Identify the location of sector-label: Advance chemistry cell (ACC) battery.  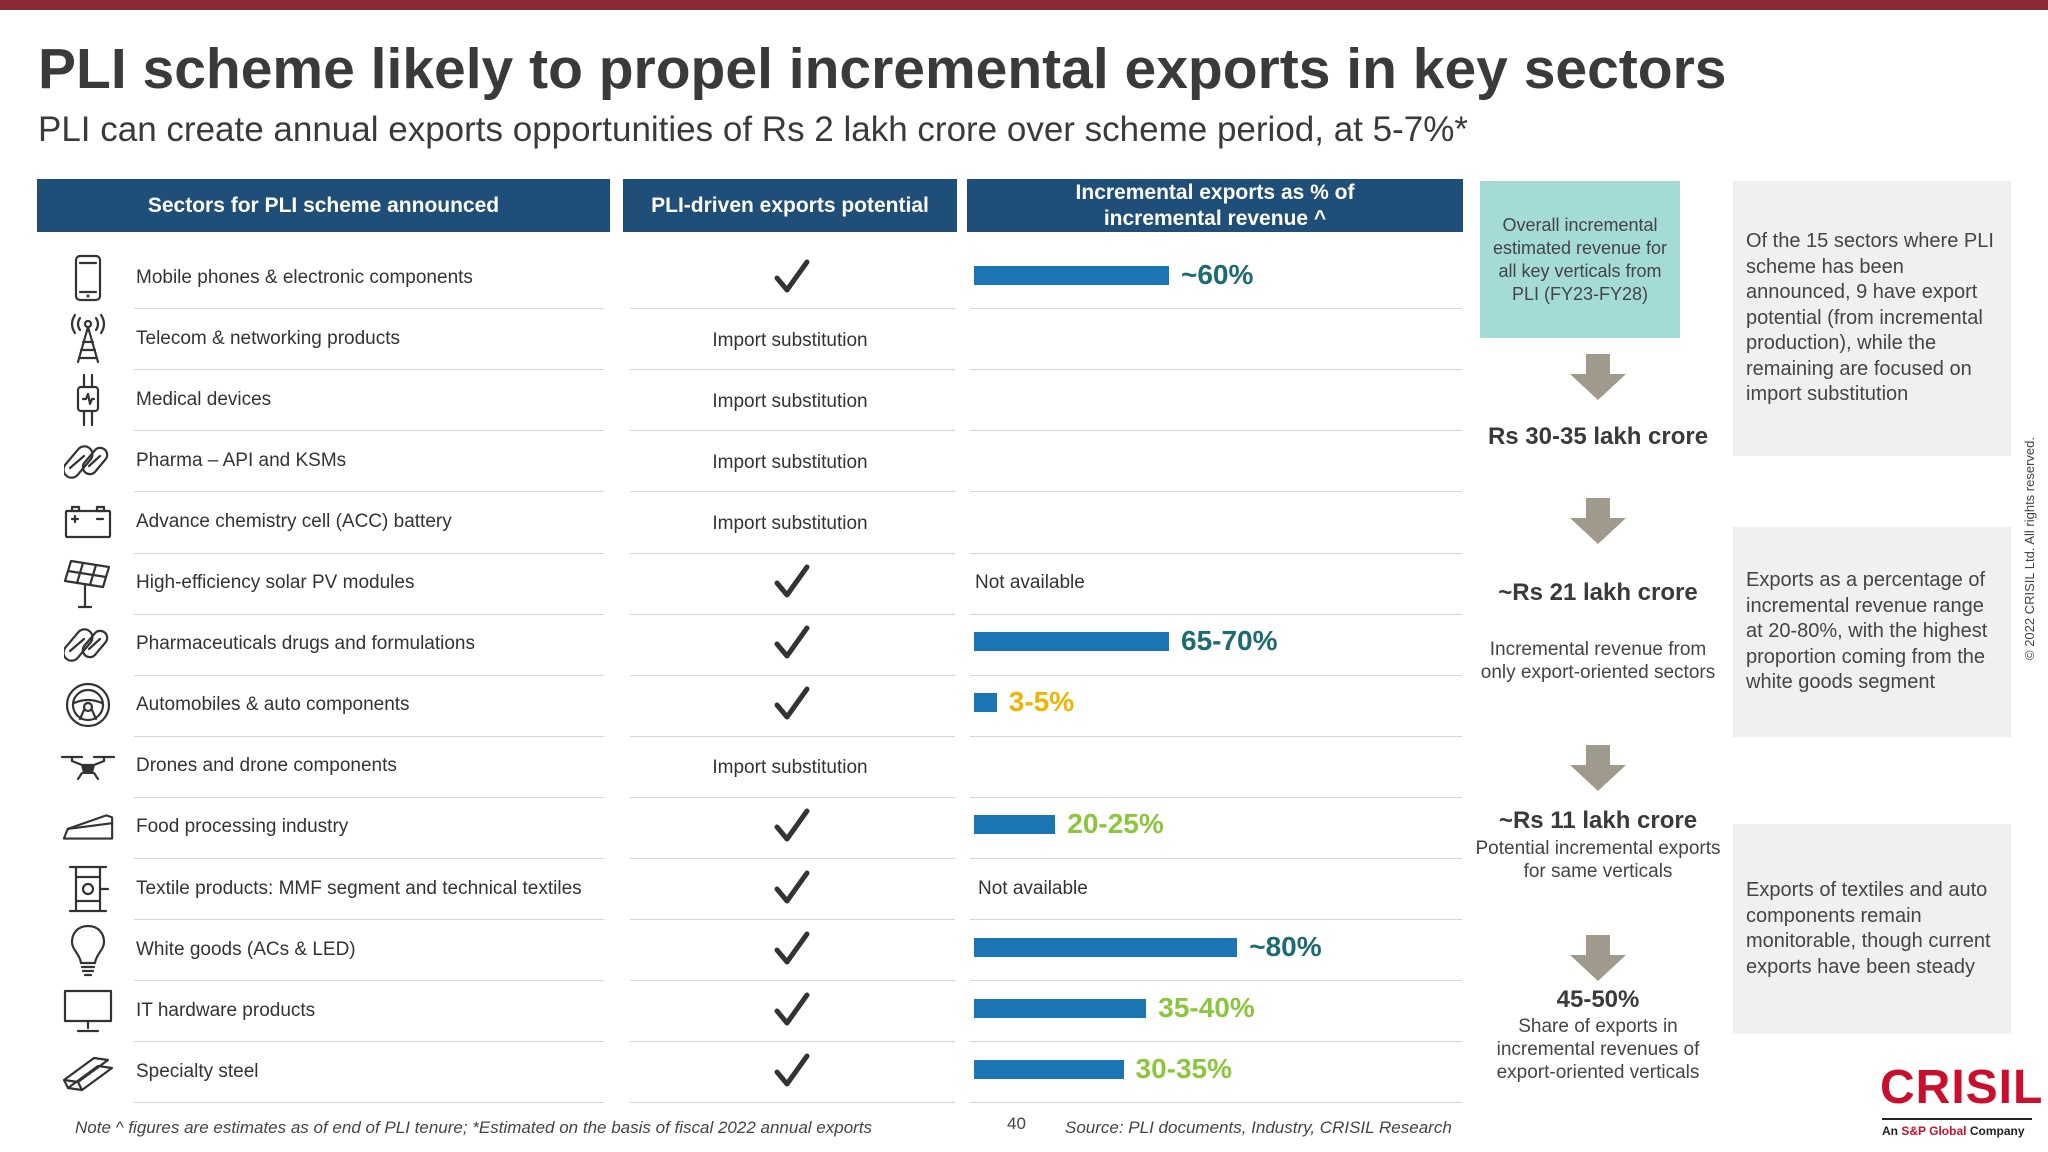
(294, 521).